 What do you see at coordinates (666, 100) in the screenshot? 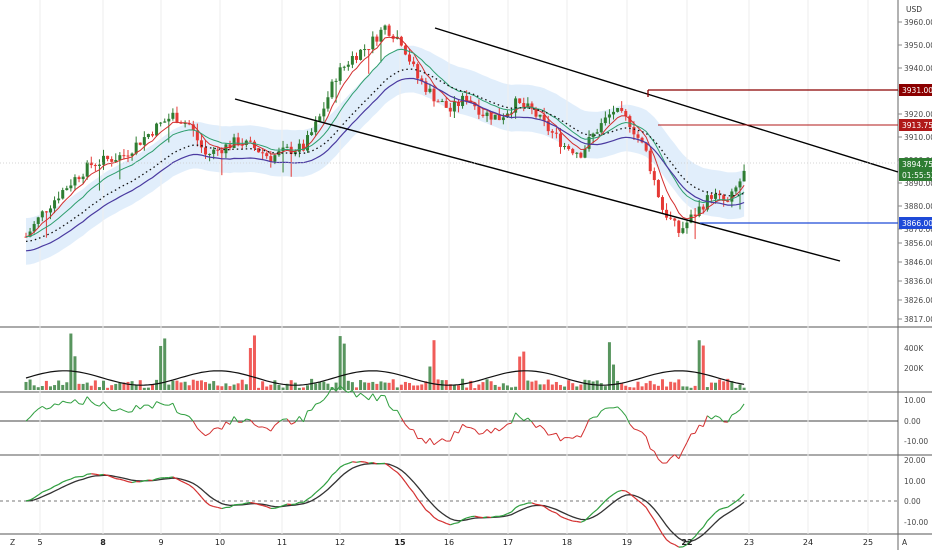
I see `upper-channel-line` at bounding box center [666, 100].